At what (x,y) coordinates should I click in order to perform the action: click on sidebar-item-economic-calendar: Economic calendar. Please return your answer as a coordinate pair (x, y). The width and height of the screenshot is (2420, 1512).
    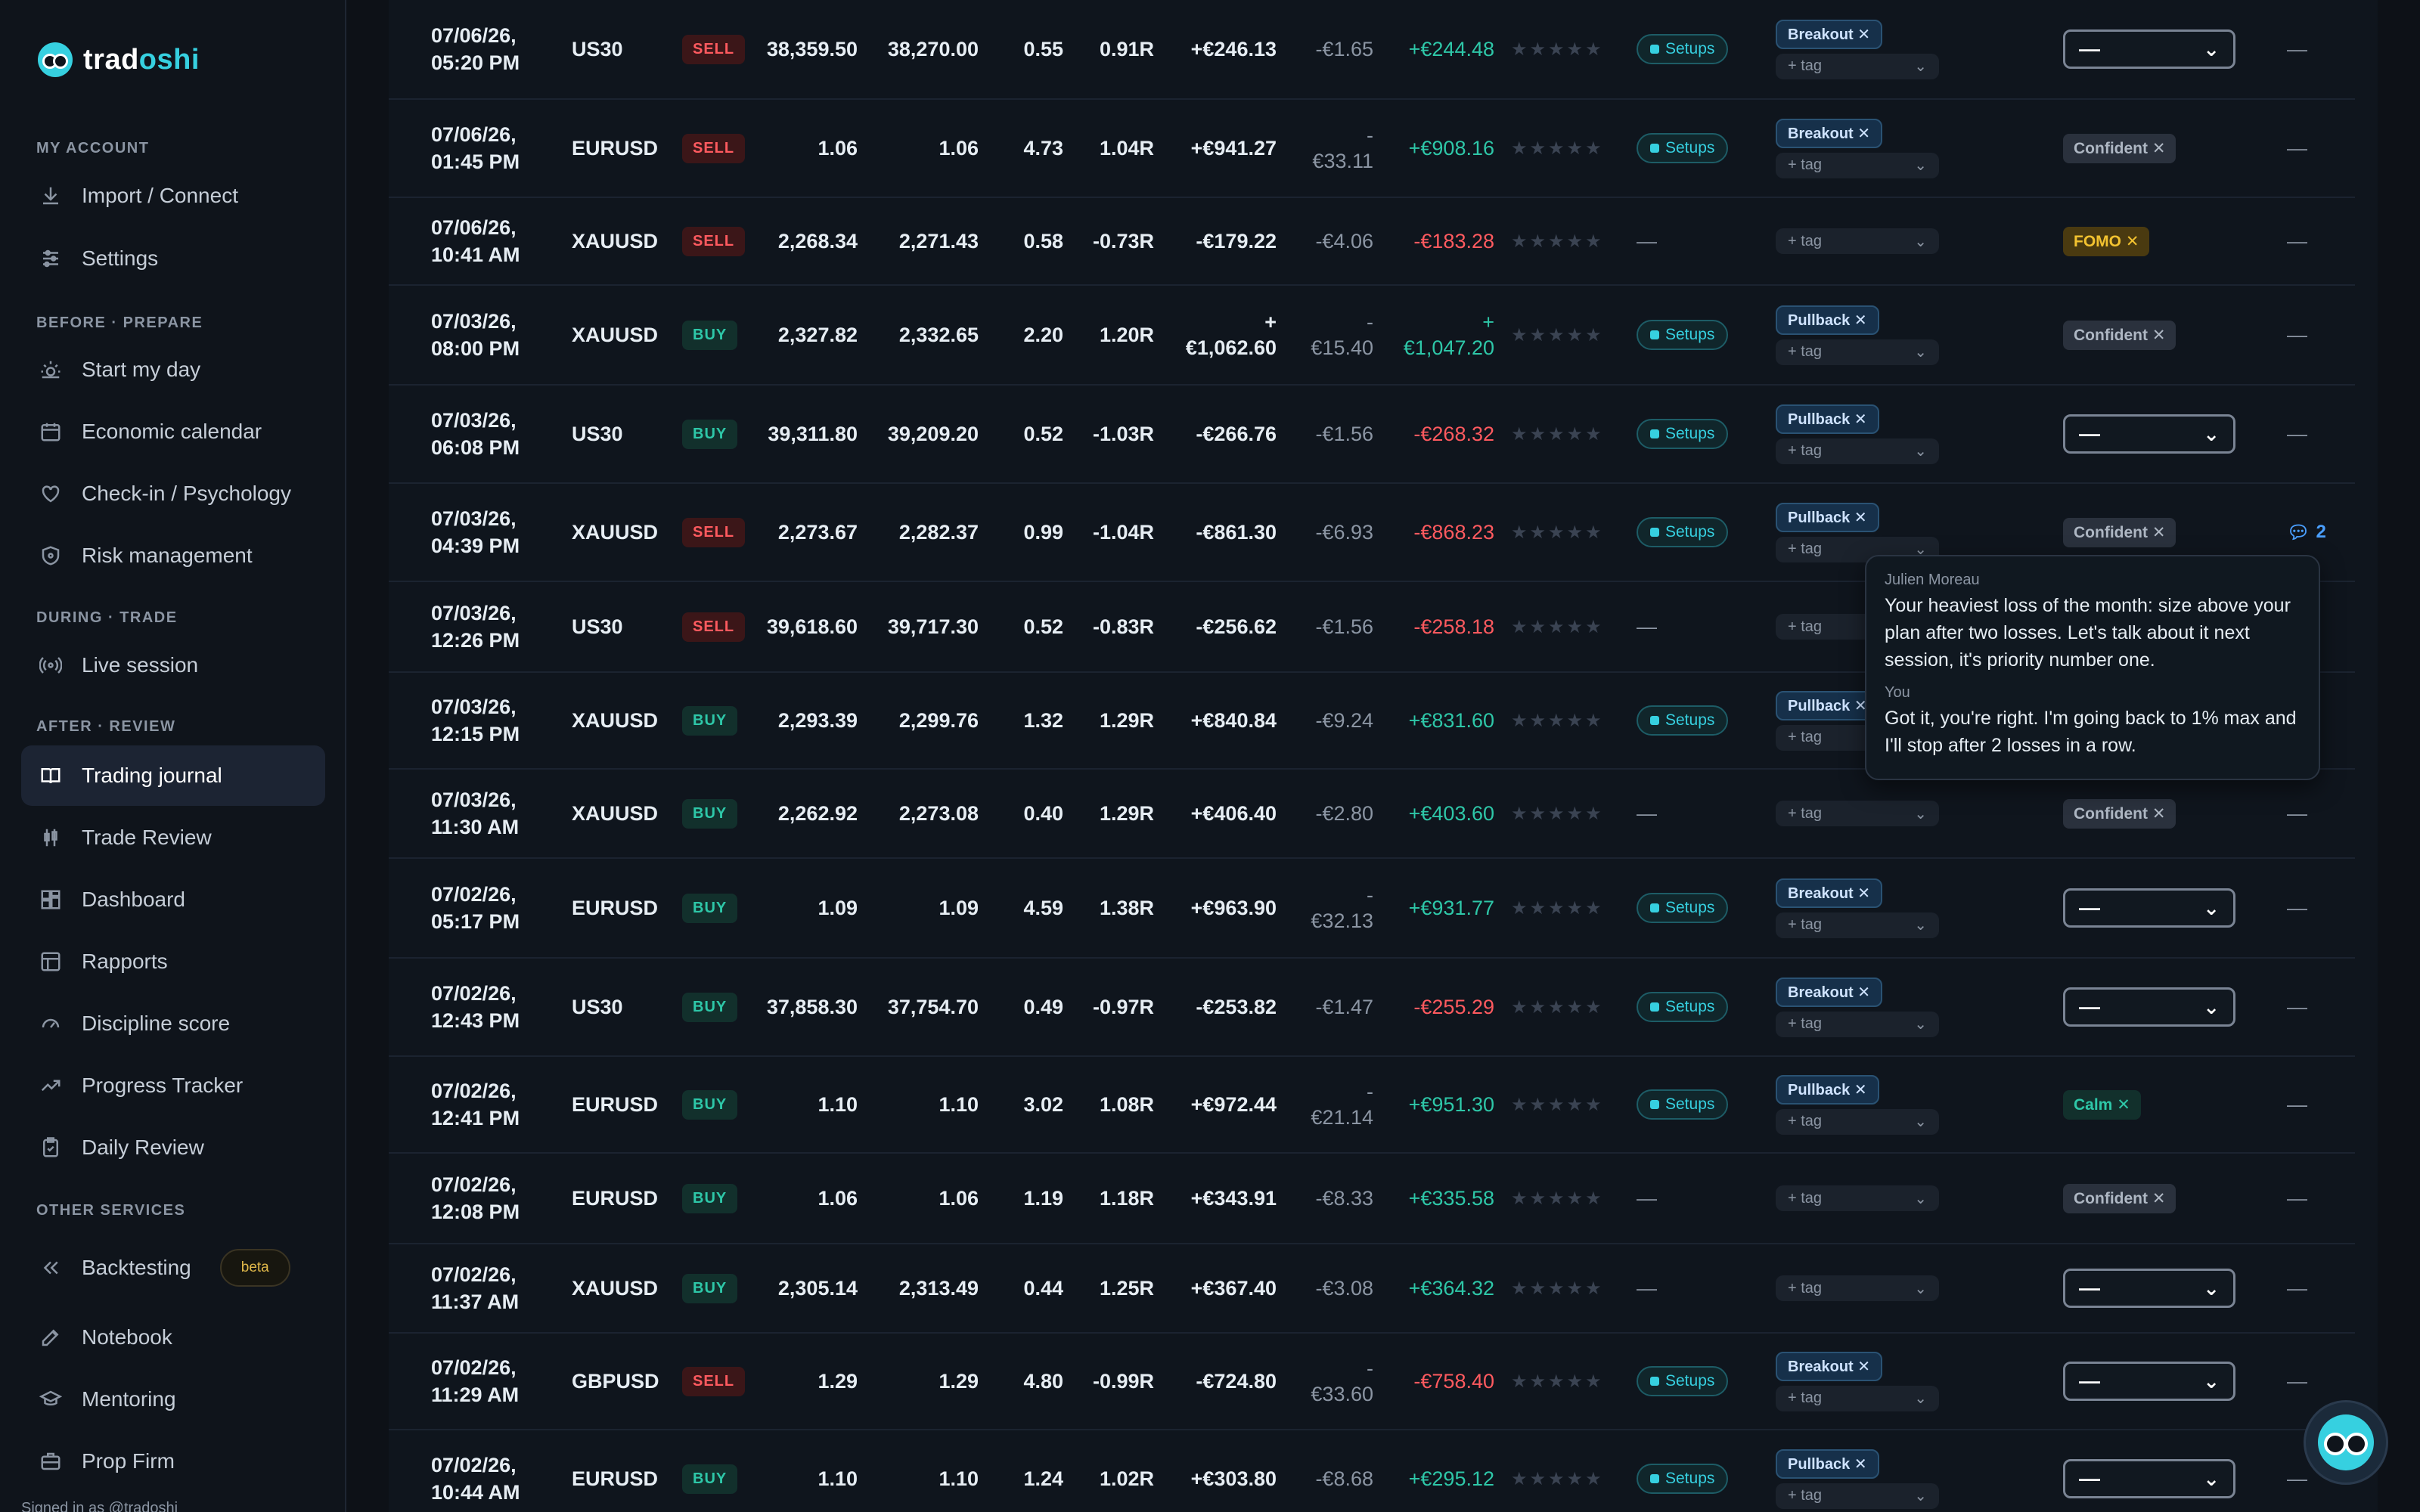
    Looking at the image, I should click on (173, 431).